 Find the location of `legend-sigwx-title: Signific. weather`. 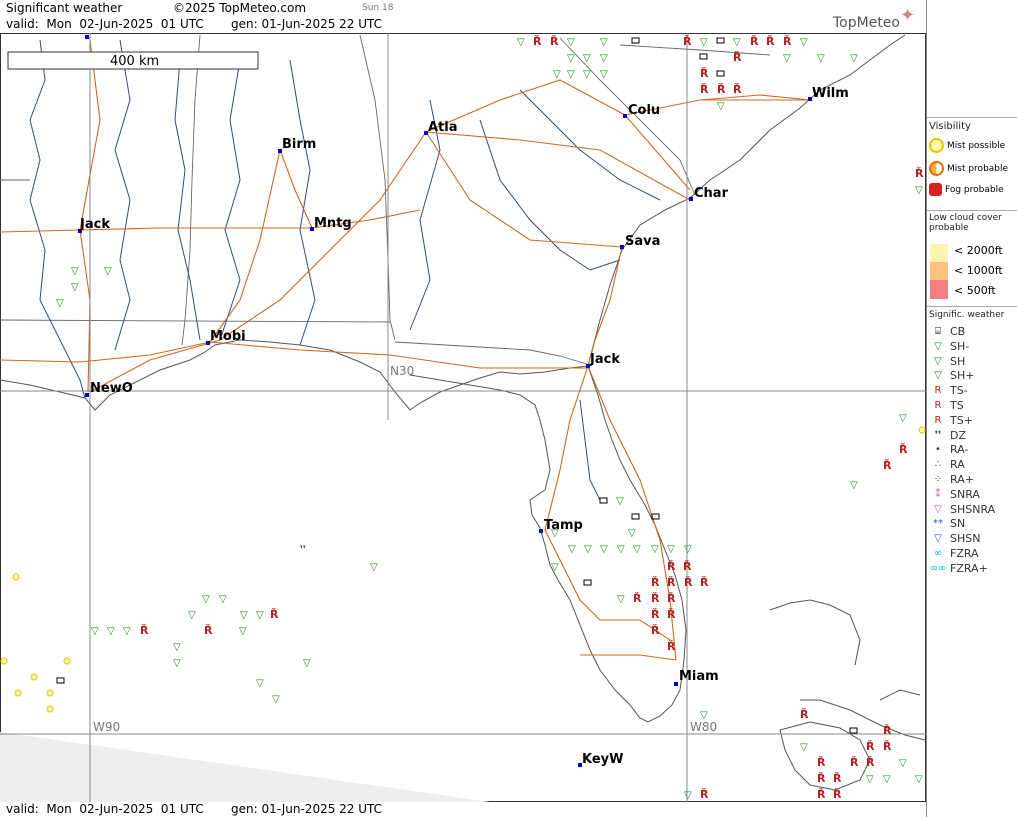

legend-sigwx-title: Signific. weather is located at coordinates (967, 315).